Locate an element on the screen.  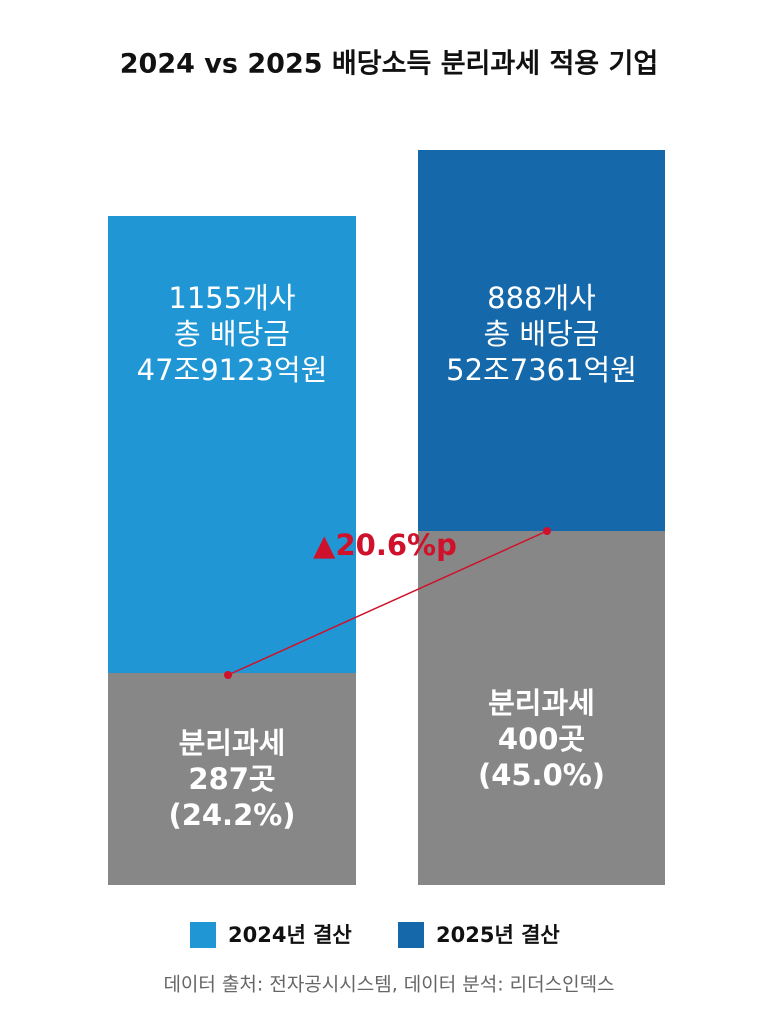
chart-title: 2024 vs 2025 배당소득 분리과세 적용 기업 is located at coordinates (389, 64).